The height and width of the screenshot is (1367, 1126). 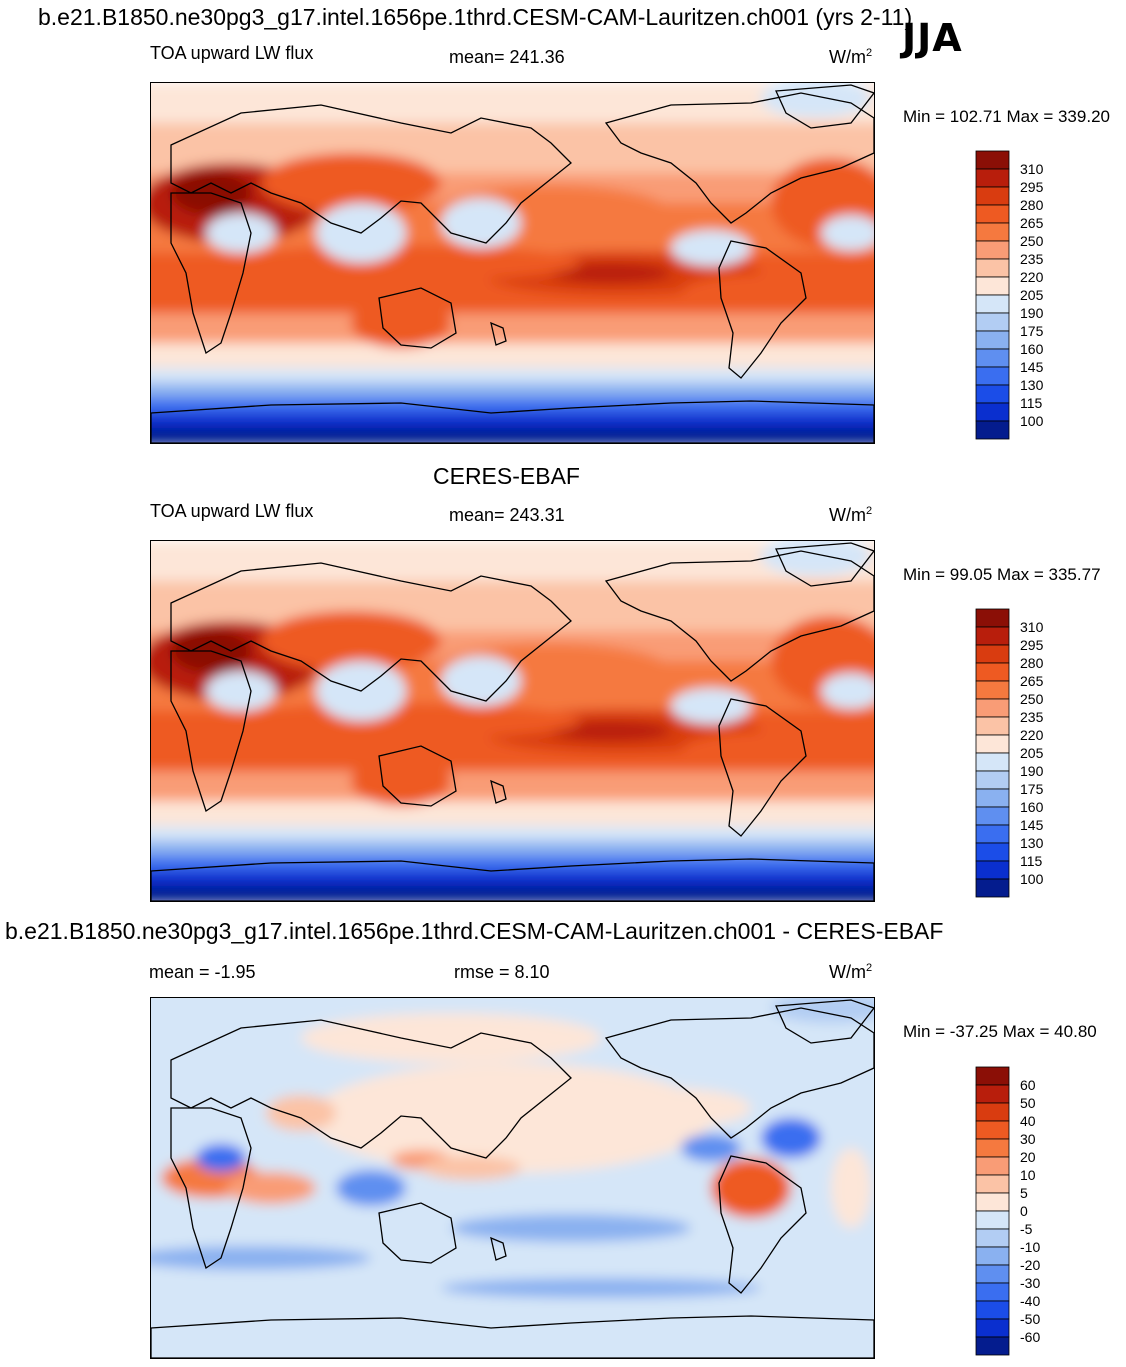 I want to click on colorbar-tick-label: -5, so click(x=1026, y=1229).